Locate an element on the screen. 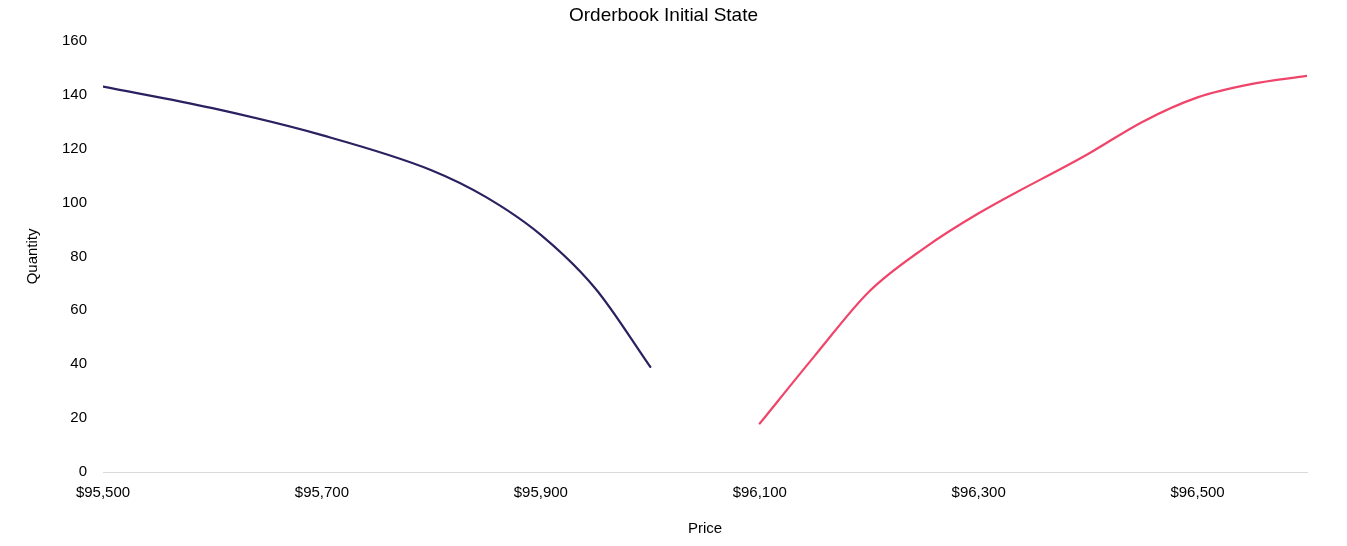  x-tick-label: $96,500 is located at coordinates (1197, 492).